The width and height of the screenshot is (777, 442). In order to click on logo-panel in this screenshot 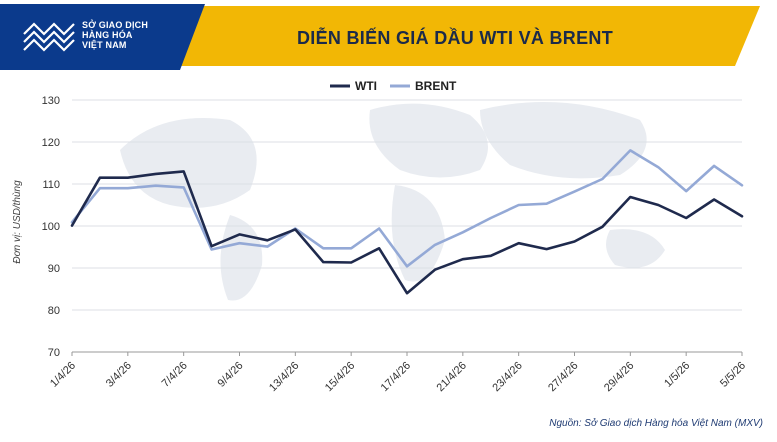, I will do `click(102, 37)`.